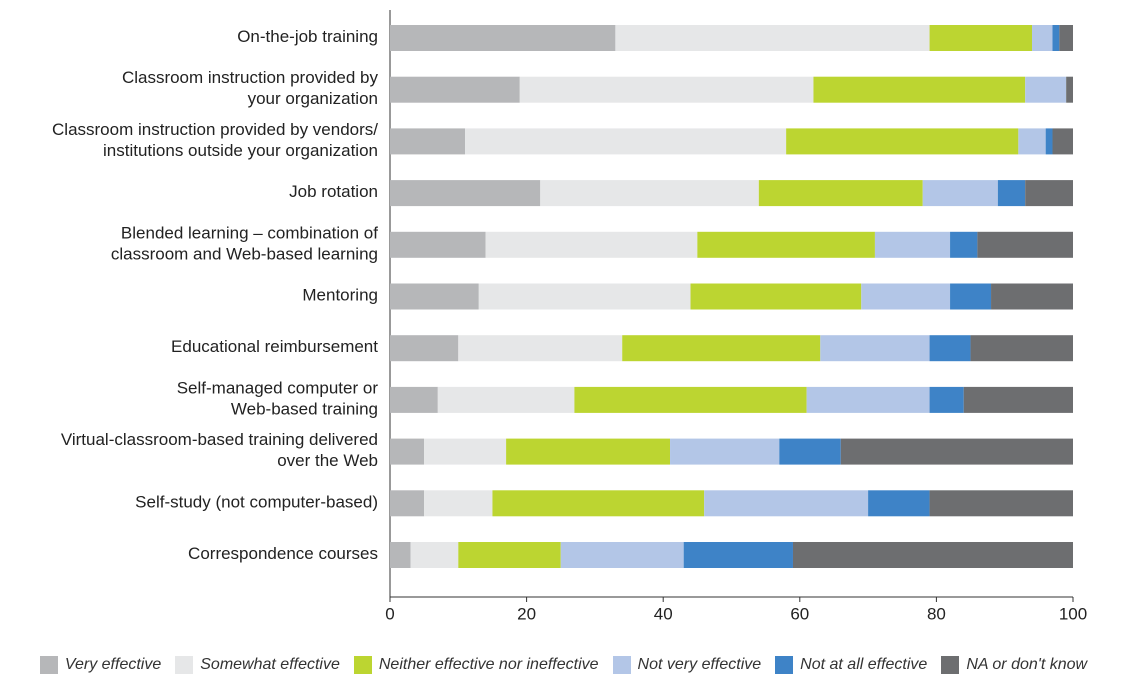  What do you see at coordinates (256, 502) in the screenshot?
I see `category-label: Self-study (not computer-based)` at bounding box center [256, 502].